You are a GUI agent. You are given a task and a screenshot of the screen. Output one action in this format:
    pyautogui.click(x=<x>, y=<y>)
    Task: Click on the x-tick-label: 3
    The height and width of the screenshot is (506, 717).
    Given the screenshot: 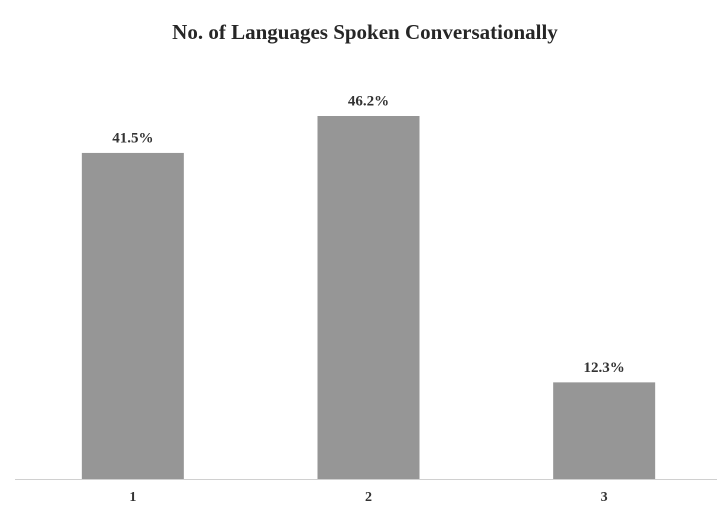 What is the action you would take?
    pyautogui.click(x=604, y=497)
    